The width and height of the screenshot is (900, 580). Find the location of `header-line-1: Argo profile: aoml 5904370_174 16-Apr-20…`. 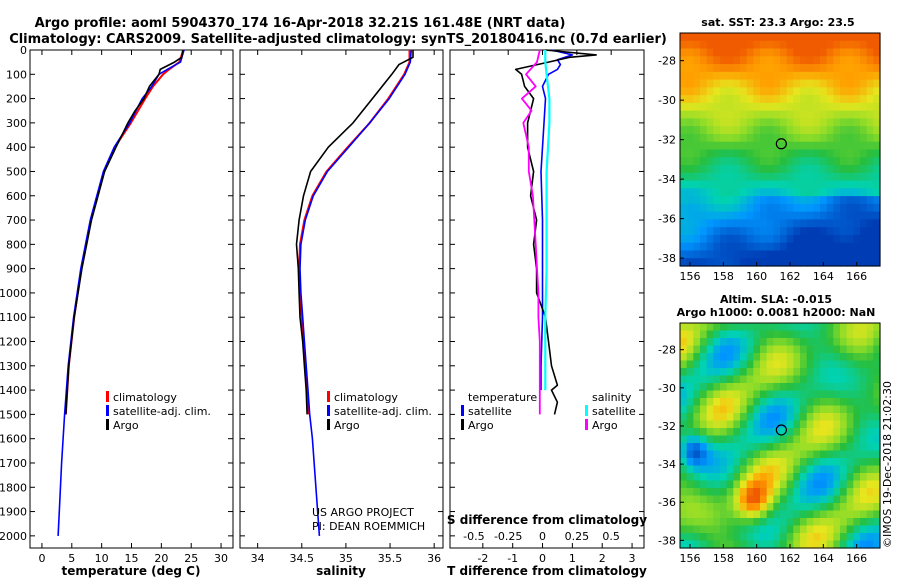

header-line-1: Argo profile: aoml 5904370_174 16-Apr-20… is located at coordinates (300, 23).